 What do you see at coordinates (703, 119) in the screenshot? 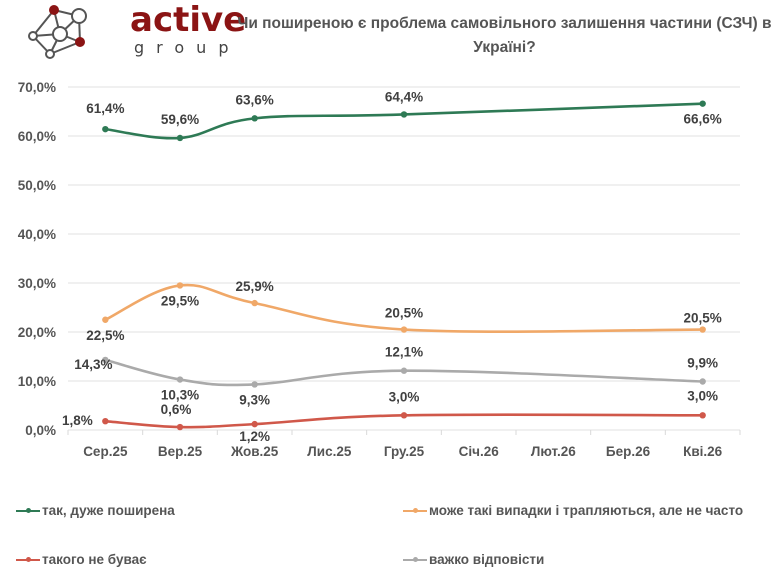
I see `data-label: 66,6%` at bounding box center [703, 119].